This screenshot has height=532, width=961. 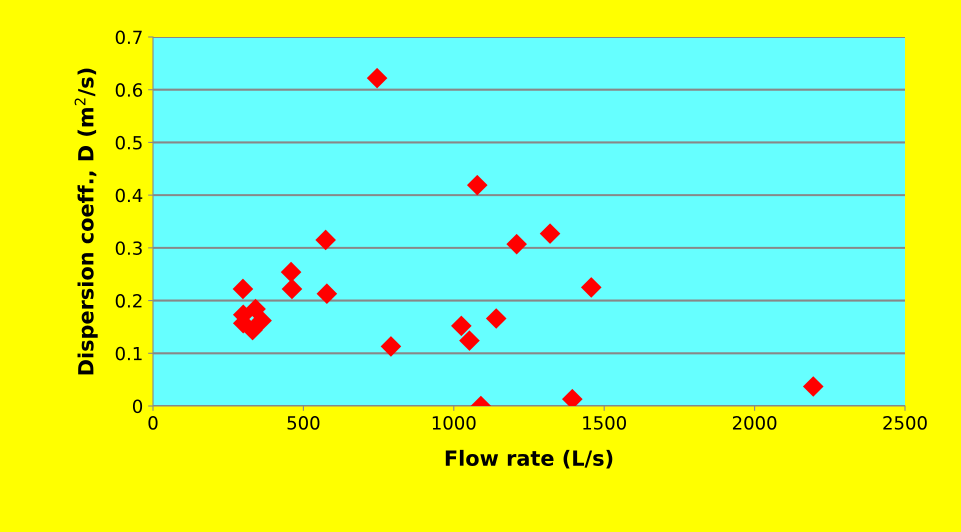 I want to click on y-tick-label: 0.4, so click(x=129, y=195).